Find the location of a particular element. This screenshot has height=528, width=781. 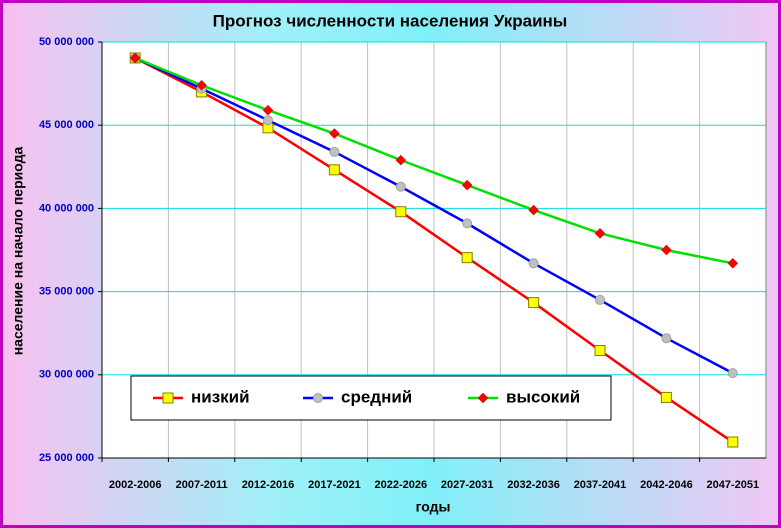

y-tick-label: 40 000 000 is located at coordinates (66, 208).